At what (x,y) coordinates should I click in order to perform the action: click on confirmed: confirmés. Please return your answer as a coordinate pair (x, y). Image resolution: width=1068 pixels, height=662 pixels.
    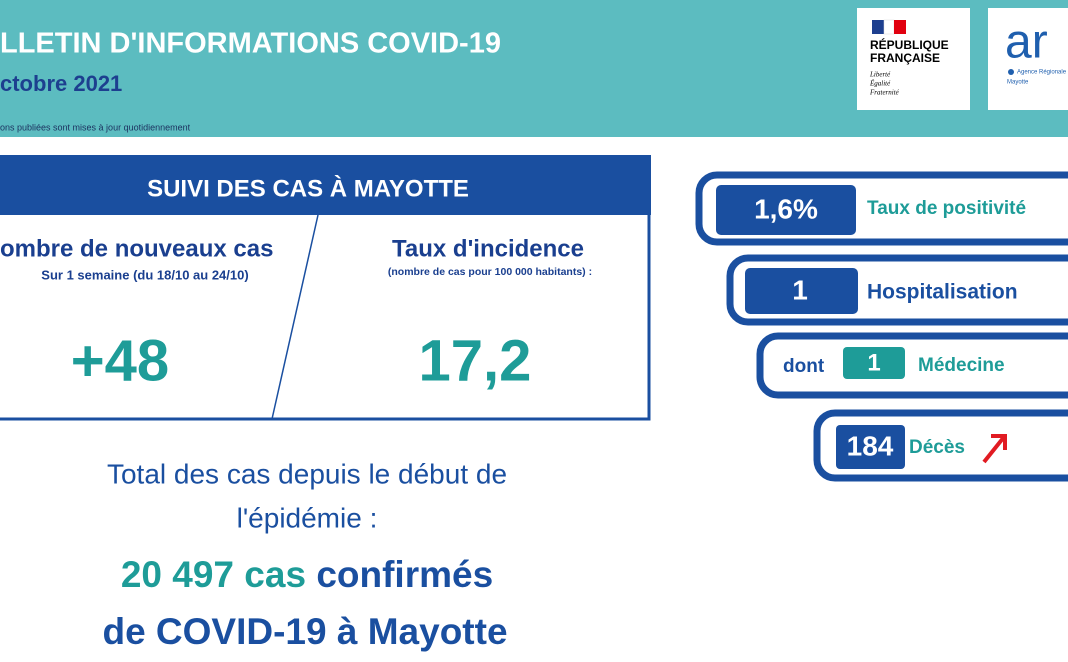
    Looking at the image, I should click on (404, 574).